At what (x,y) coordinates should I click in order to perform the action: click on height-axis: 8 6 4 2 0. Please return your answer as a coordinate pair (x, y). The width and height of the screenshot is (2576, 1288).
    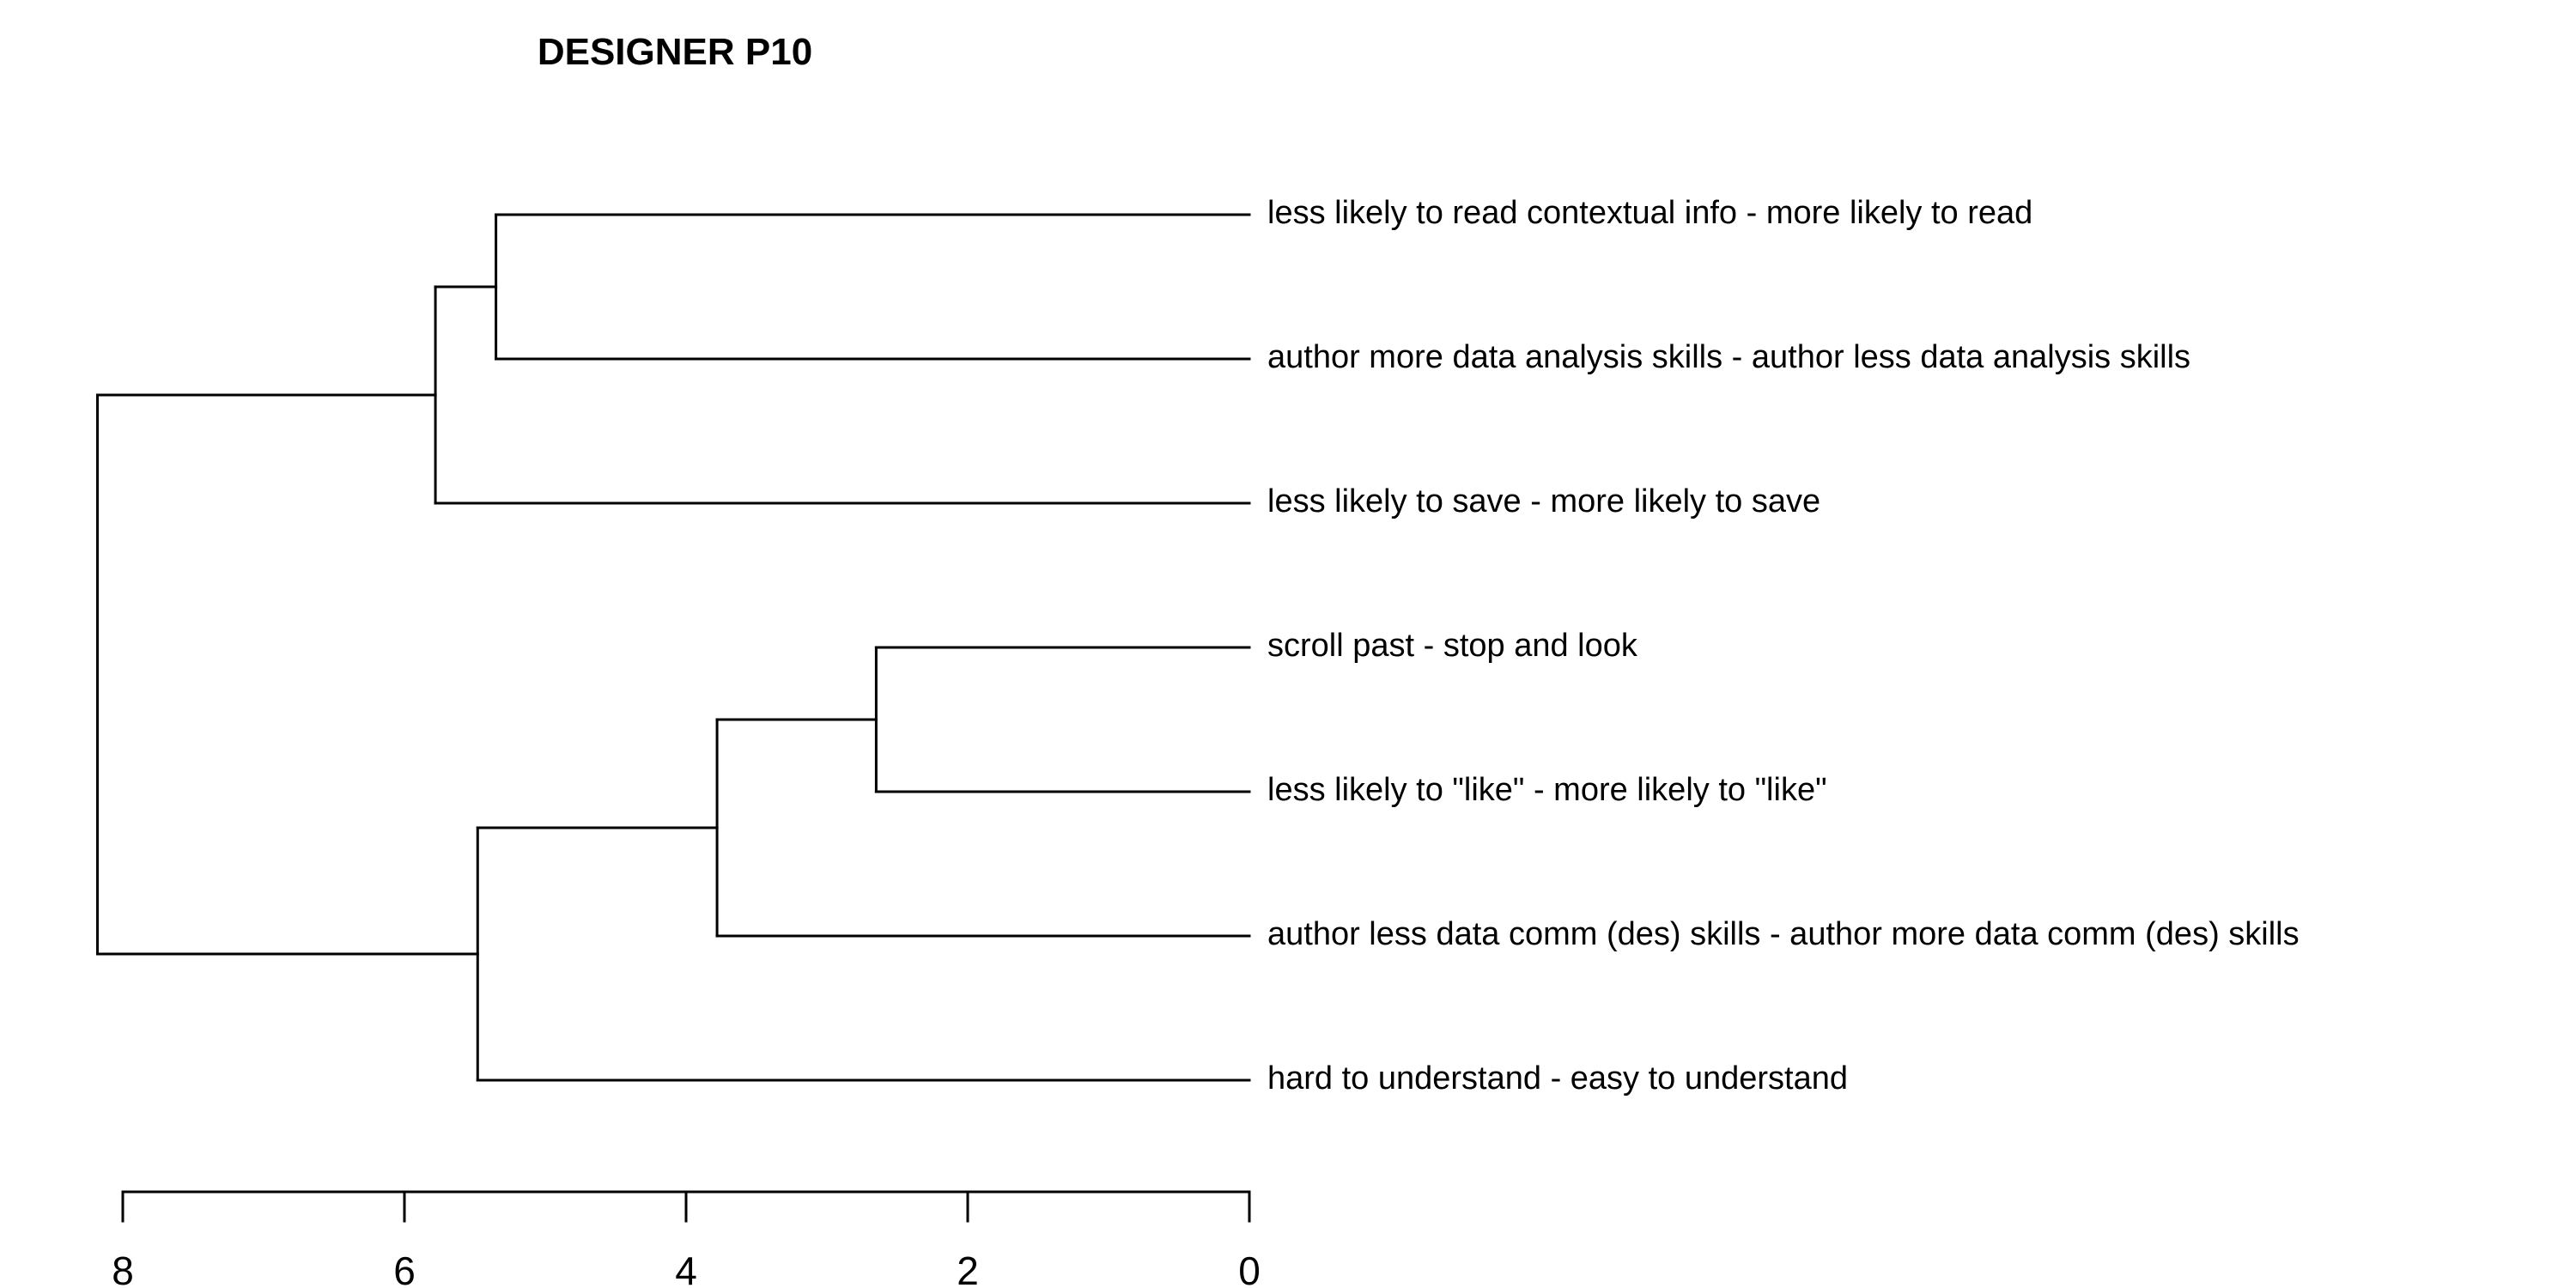
    Looking at the image, I should click on (686, 1239).